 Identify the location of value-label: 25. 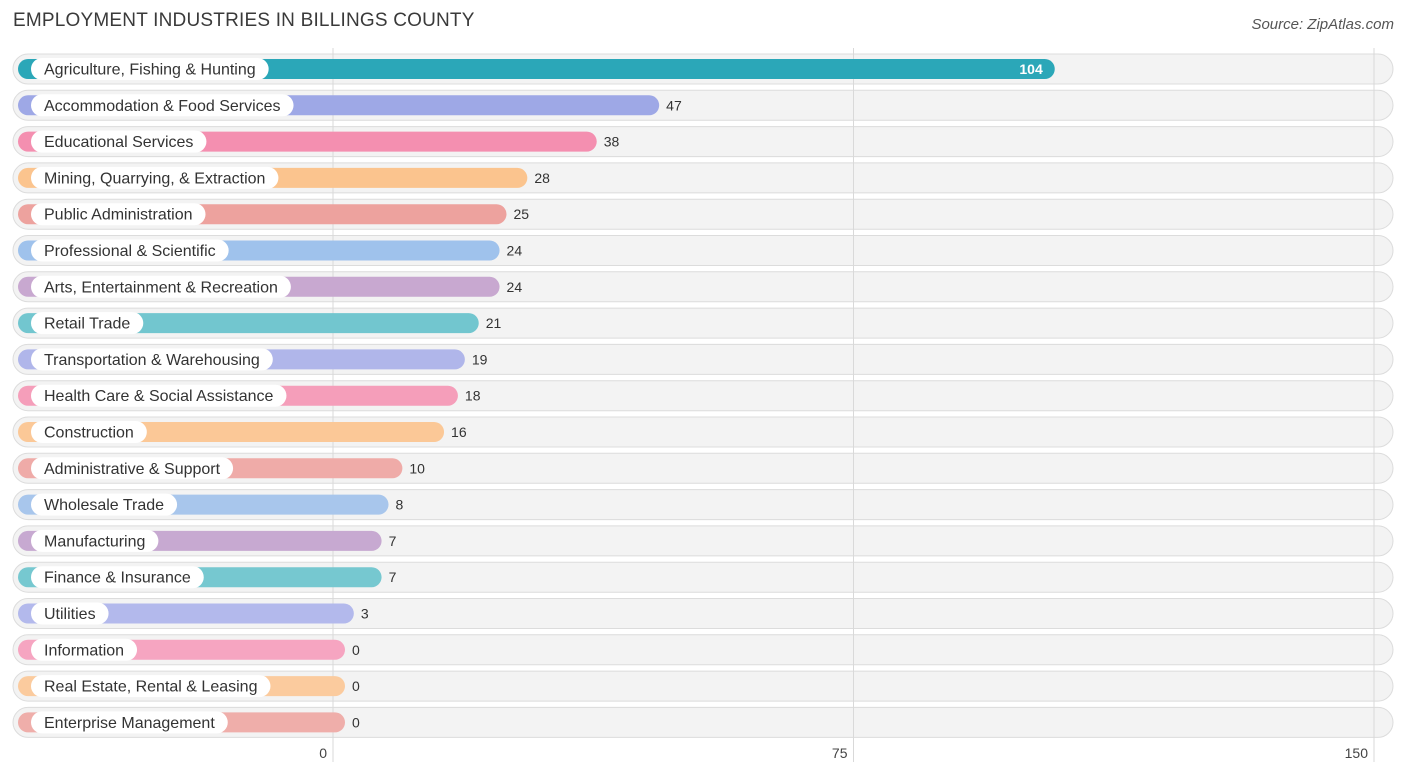
(522, 214).